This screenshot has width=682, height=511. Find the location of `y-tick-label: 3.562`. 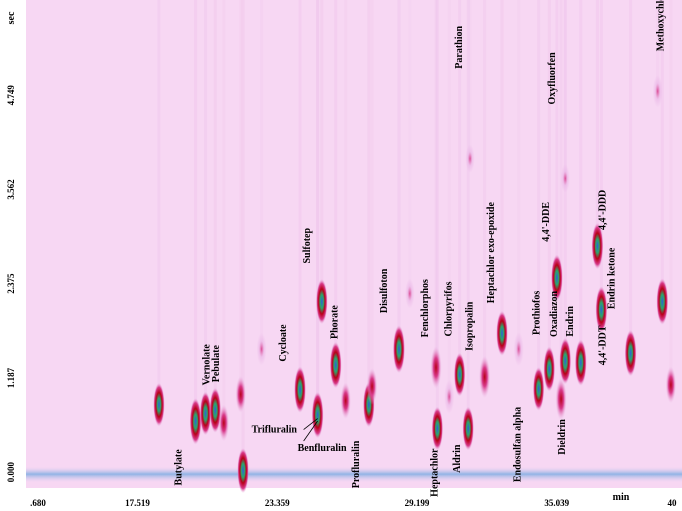

y-tick-label: 3.562 is located at coordinates (11, 189).